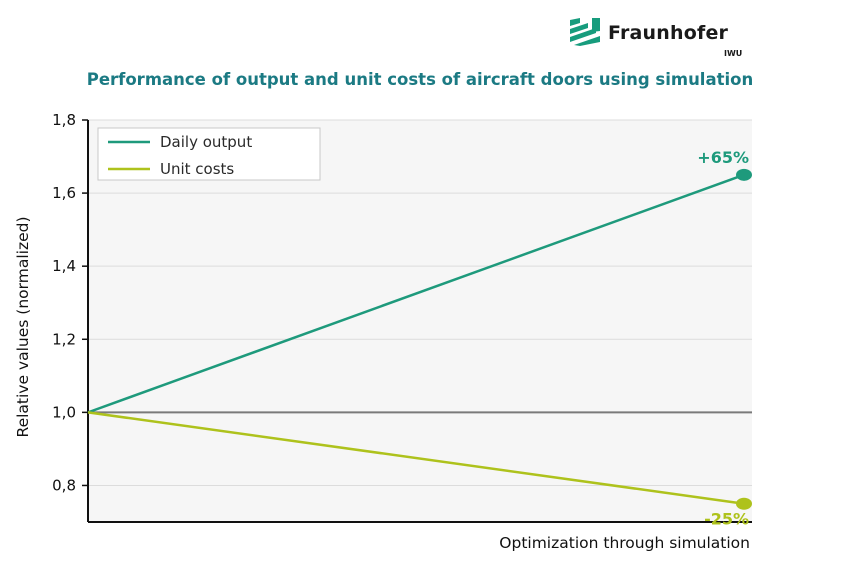 The height and width of the screenshot is (564, 846). What do you see at coordinates (416, 458) in the screenshot?
I see `series-line-unit-costs` at bounding box center [416, 458].